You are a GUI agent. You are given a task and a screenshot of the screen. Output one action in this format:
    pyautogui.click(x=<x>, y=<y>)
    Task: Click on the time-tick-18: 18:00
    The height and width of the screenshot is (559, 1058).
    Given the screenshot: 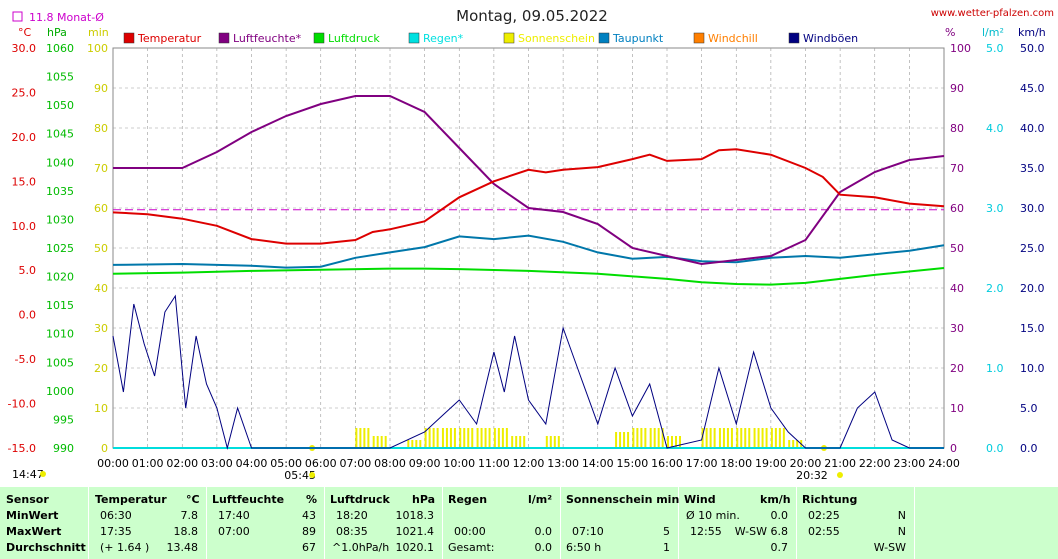 What is the action you would take?
    pyautogui.click(x=736, y=463)
    